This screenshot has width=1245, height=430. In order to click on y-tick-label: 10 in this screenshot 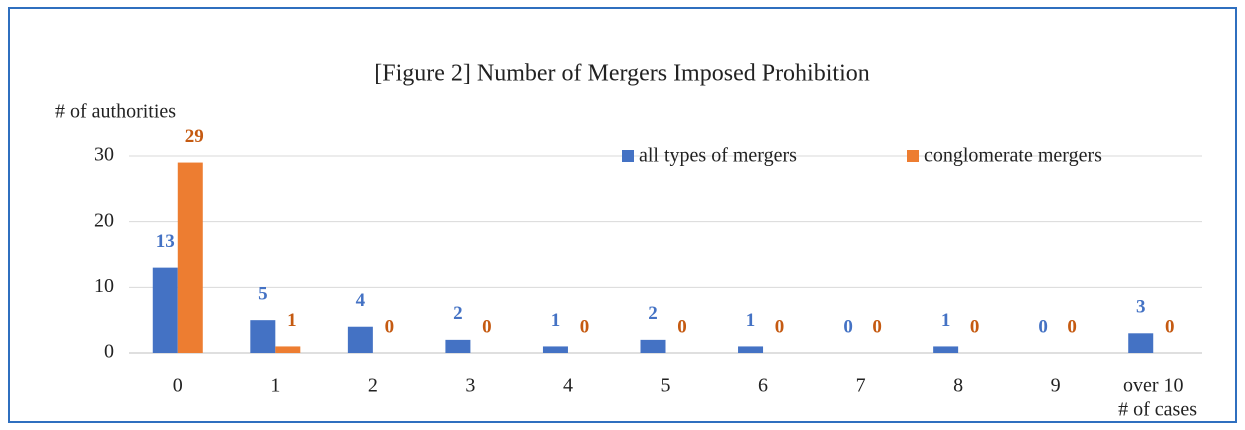, I will do `click(104, 286)`.